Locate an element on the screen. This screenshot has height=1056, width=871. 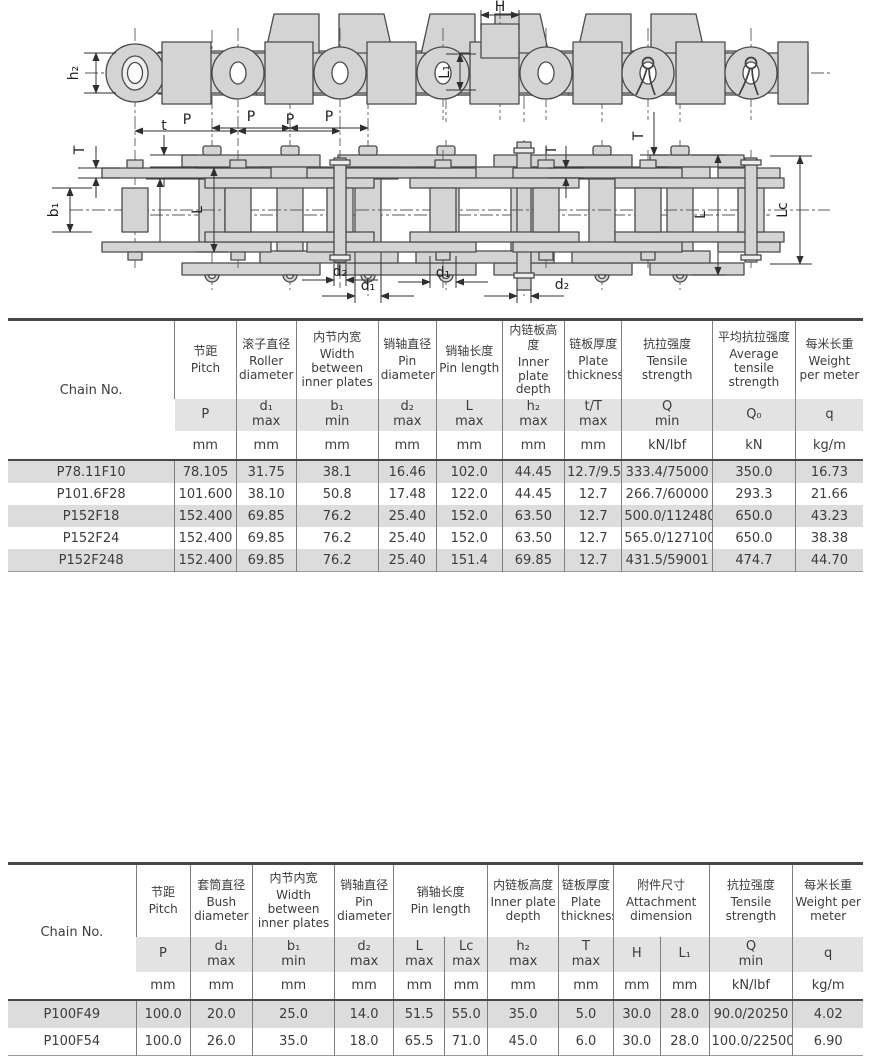
spec-value-cell: 38.1 is located at coordinates (337, 471).